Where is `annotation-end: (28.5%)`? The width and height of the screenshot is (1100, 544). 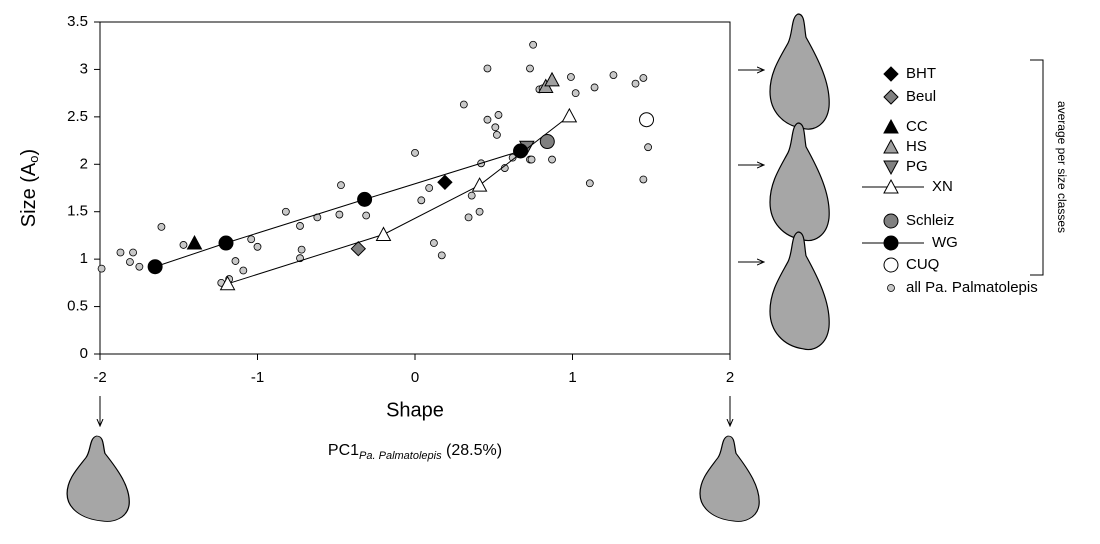
annotation-end: (28.5%) is located at coordinates (472, 450).